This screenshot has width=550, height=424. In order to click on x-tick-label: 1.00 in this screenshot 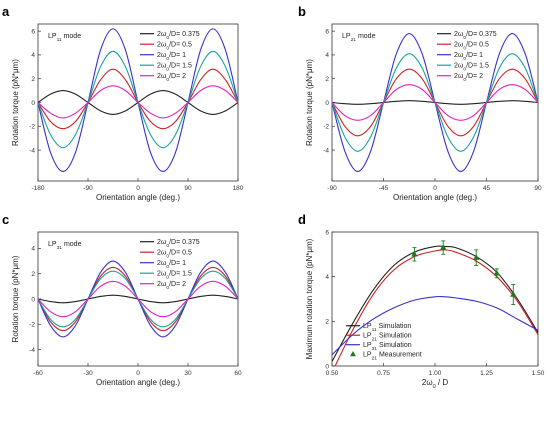, I will do `click(435, 373)`.